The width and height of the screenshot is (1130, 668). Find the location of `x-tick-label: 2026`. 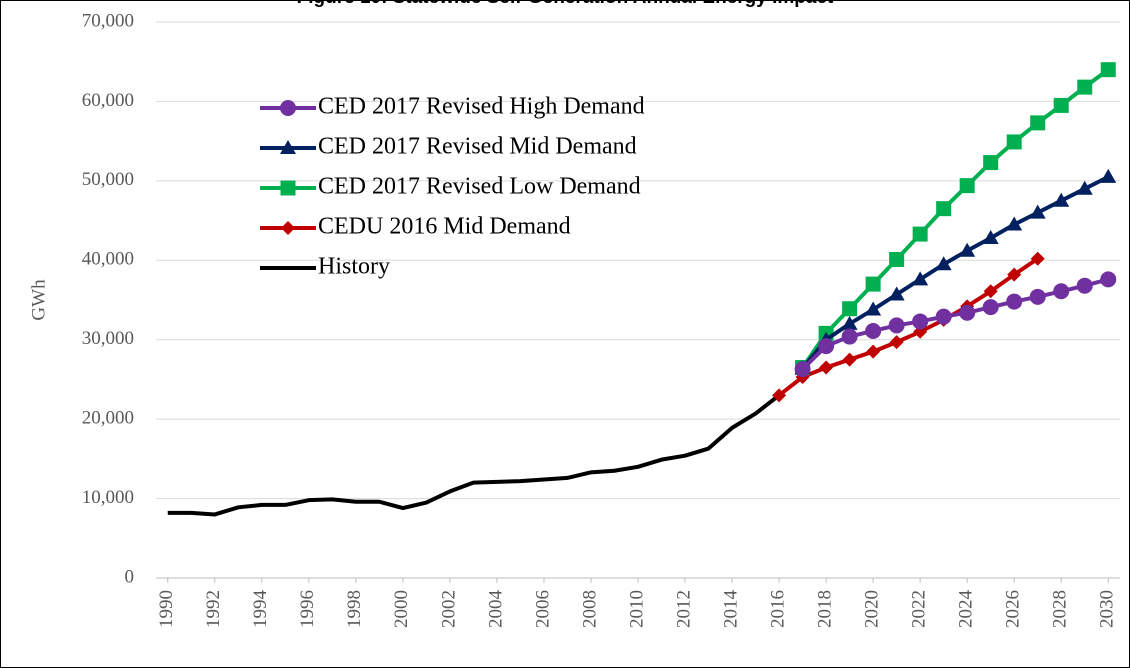

x-tick-label: 2026 is located at coordinates (1013, 609).